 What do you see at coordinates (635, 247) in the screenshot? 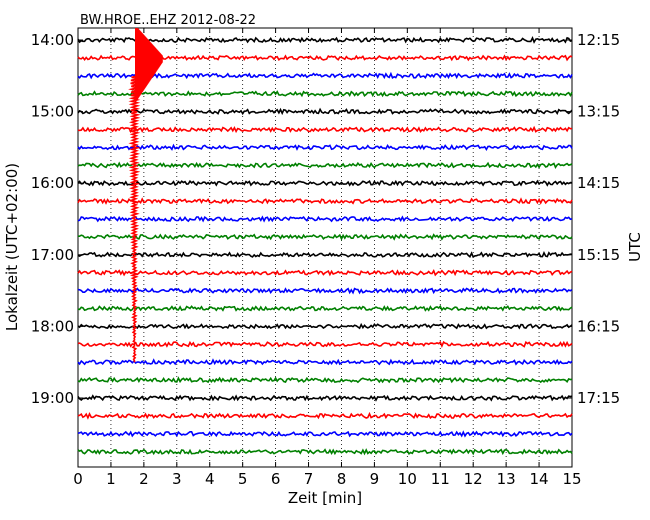
I see `y-axis-title-right: UTC` at bounding box center [635, 247].